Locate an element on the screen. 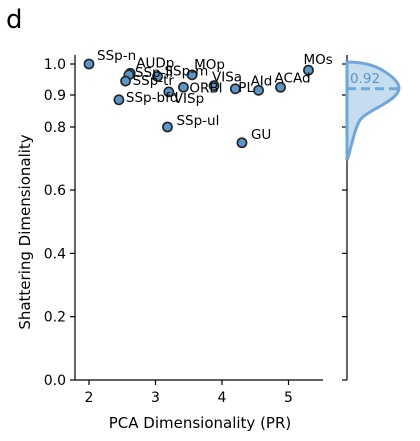  y-tick-label: 0.0 is located at coordinates (55, 381).